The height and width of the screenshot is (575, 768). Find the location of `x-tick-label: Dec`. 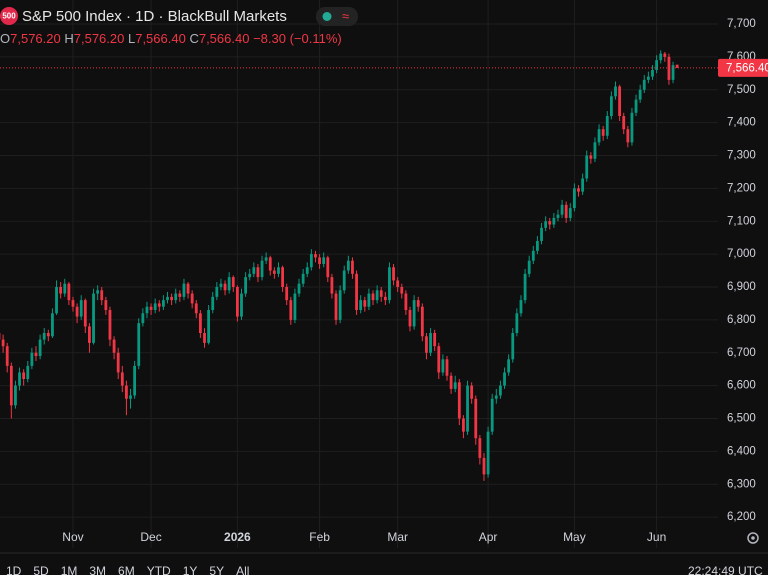

x-tick-label: Dec is located at coordinates (150, 537).